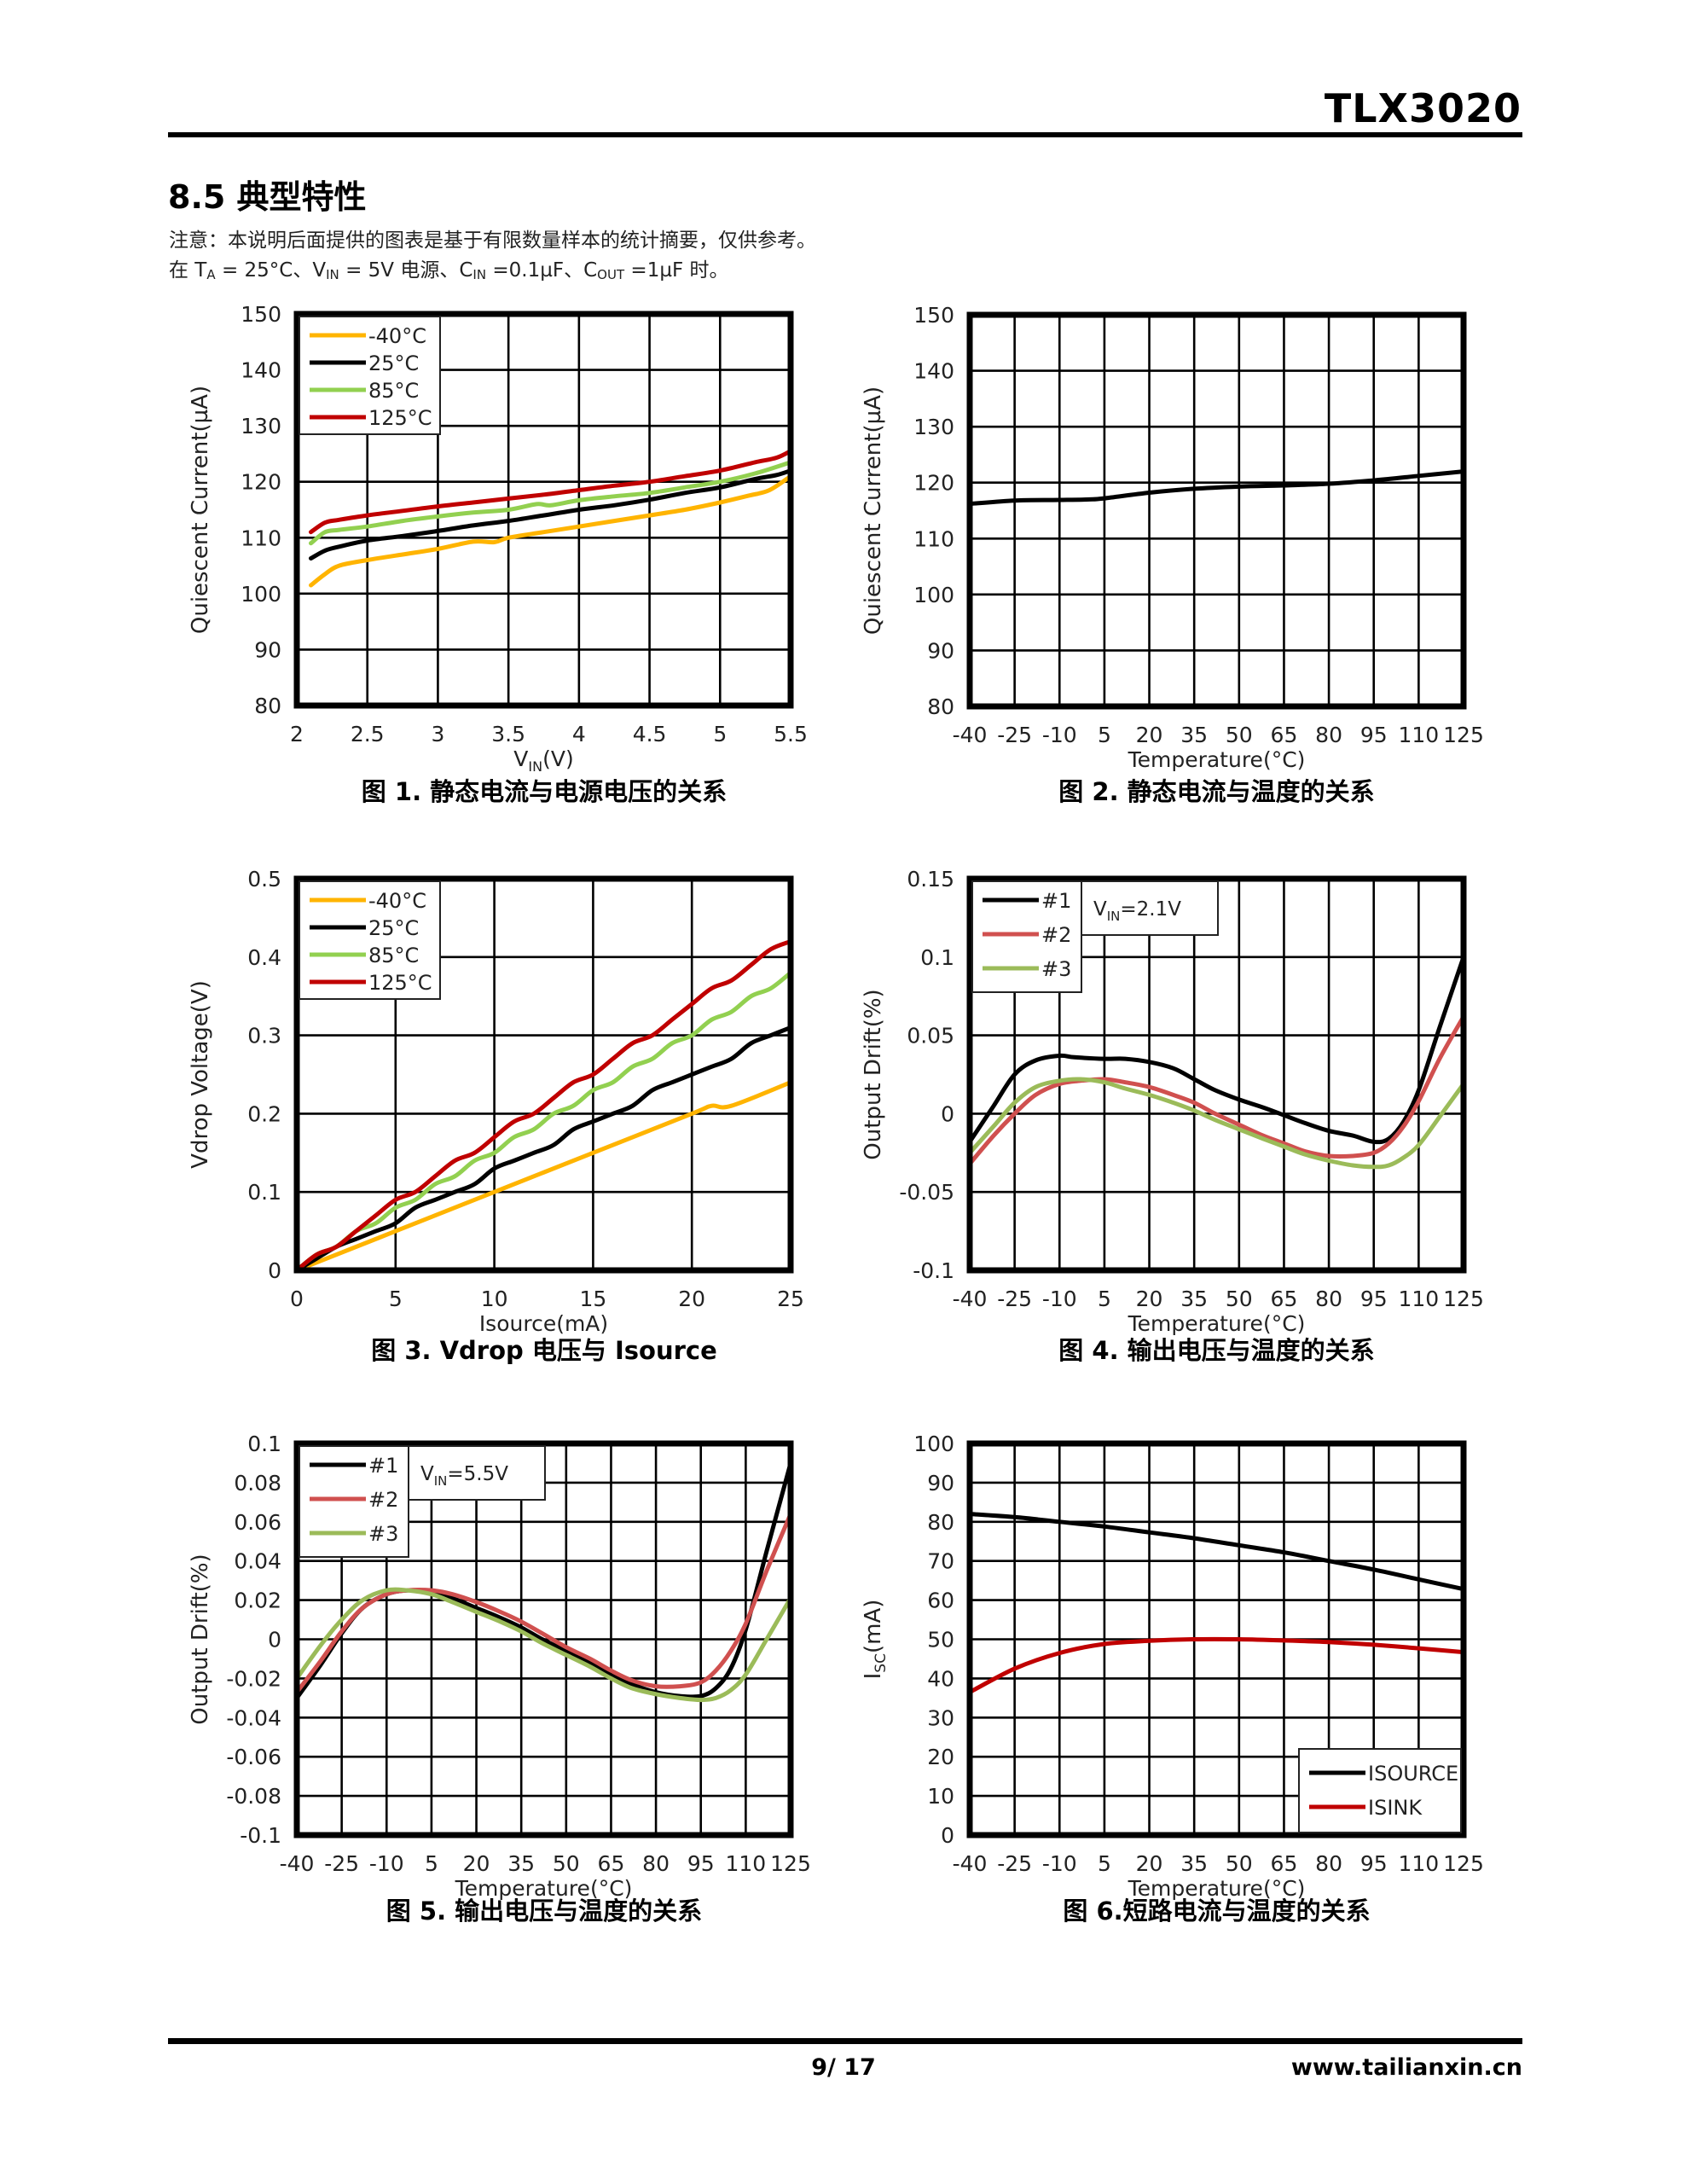 This screenshot has width=1687, height=2184. Describe the element at coordinates (257, 1523) in the screenshot. I see `y-tick-label: 0.06` at that location.